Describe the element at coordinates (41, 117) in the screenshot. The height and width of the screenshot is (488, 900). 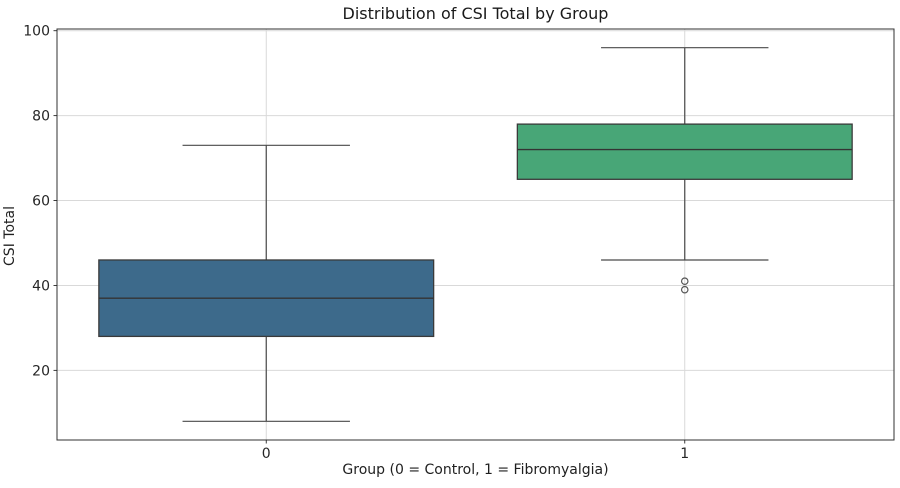
I see `y-tick-label: 80` at that location.